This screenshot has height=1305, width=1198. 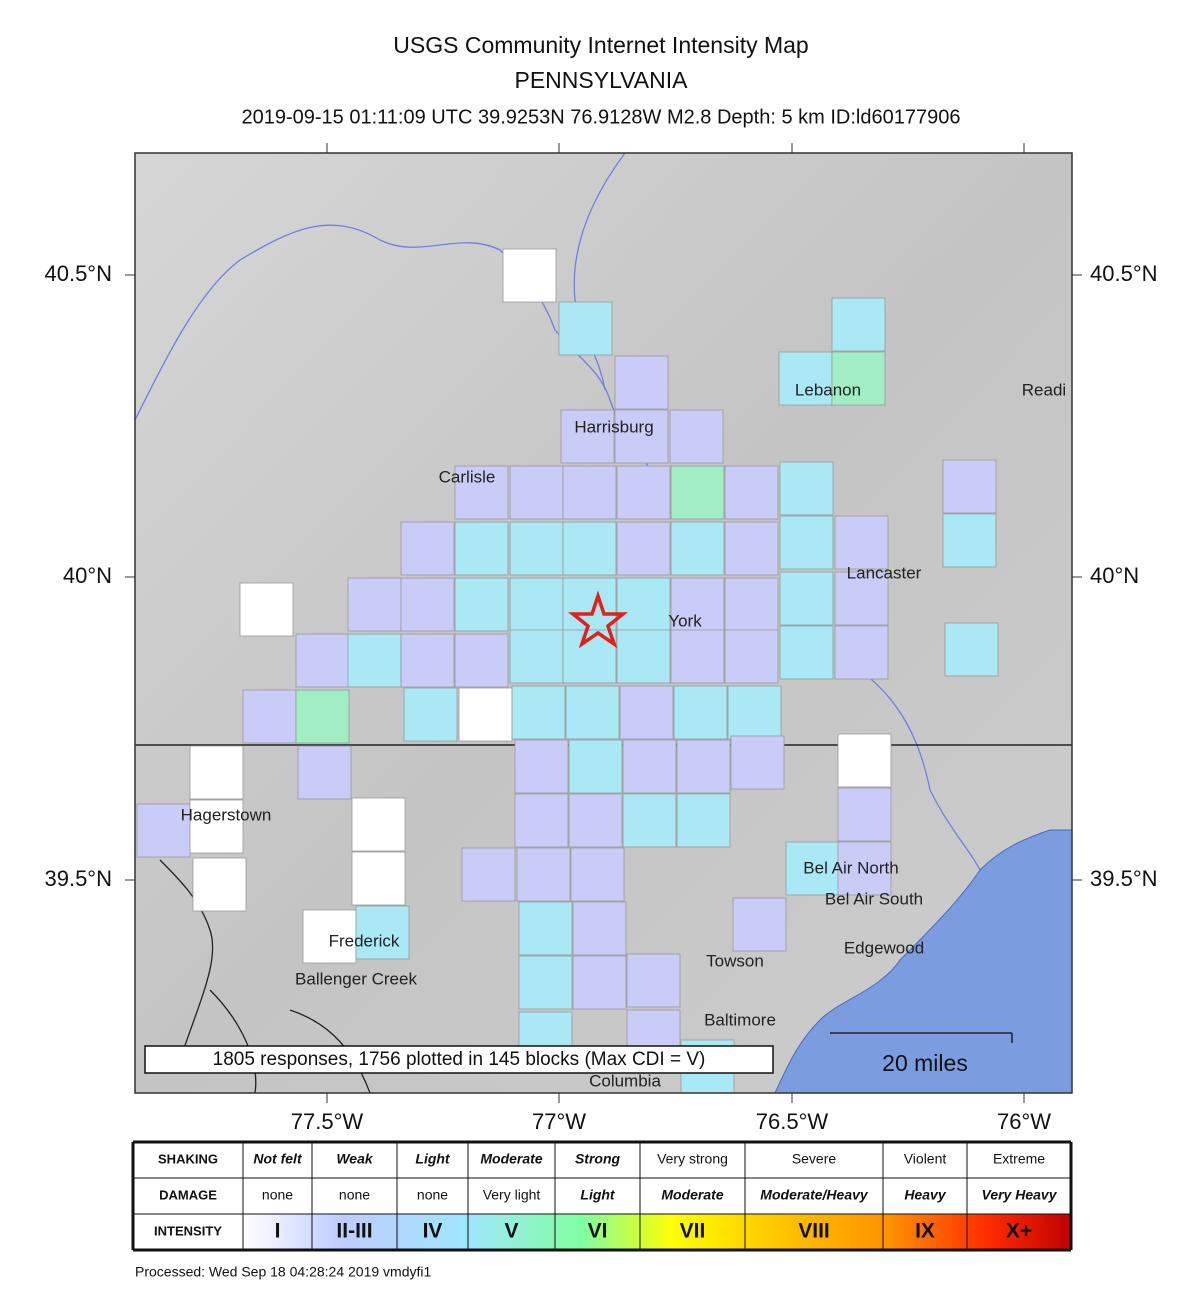 What do you see at coordinates (925, 1195) in the screenshot?
I see `legend-cell: Heavy` at bounding box center [925, 1195].